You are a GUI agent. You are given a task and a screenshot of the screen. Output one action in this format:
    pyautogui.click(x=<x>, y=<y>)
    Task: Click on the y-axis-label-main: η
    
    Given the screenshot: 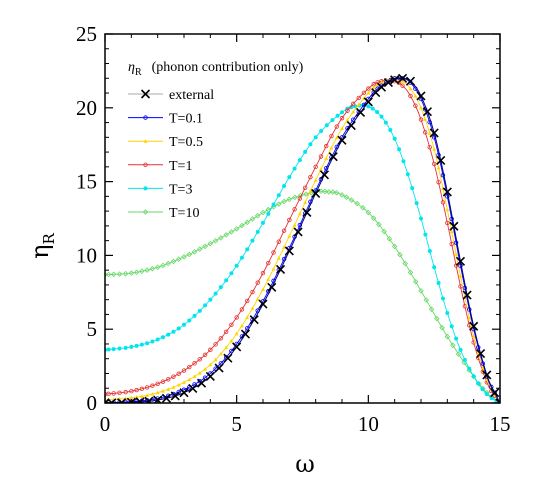 What is the action you would take?
    pyautogui.click(x=40, y=251)
    